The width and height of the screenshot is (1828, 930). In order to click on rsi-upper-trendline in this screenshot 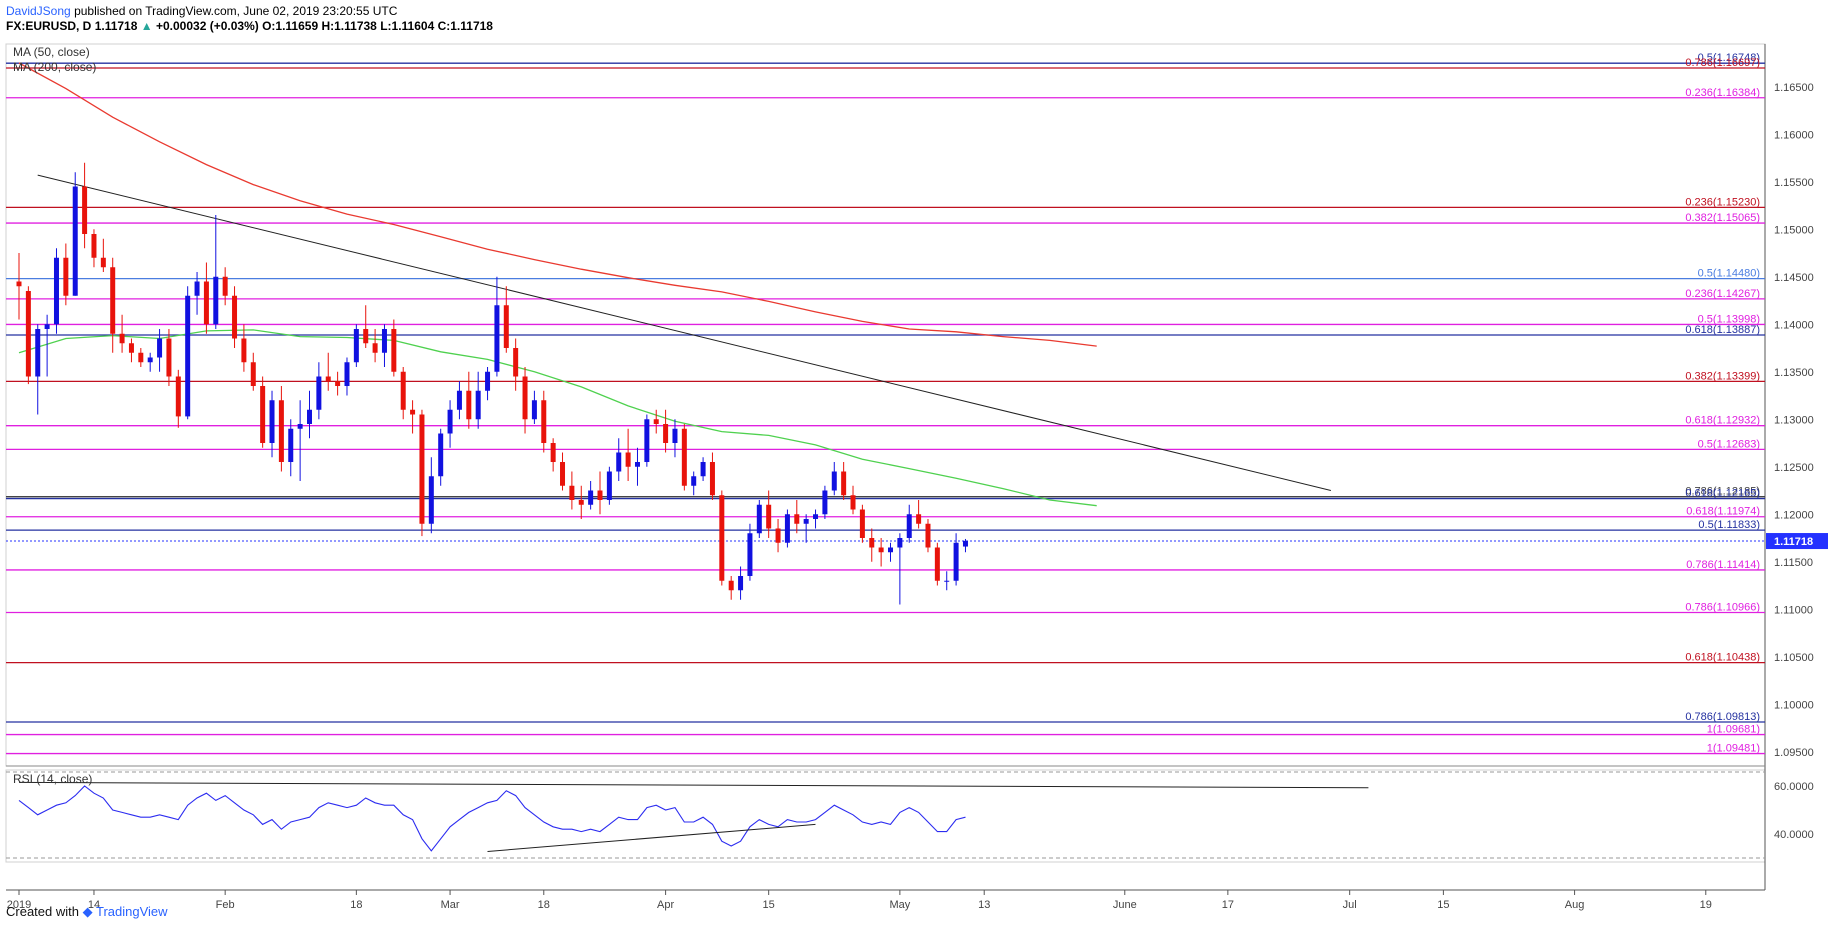, I will do `click(693, 785)`.